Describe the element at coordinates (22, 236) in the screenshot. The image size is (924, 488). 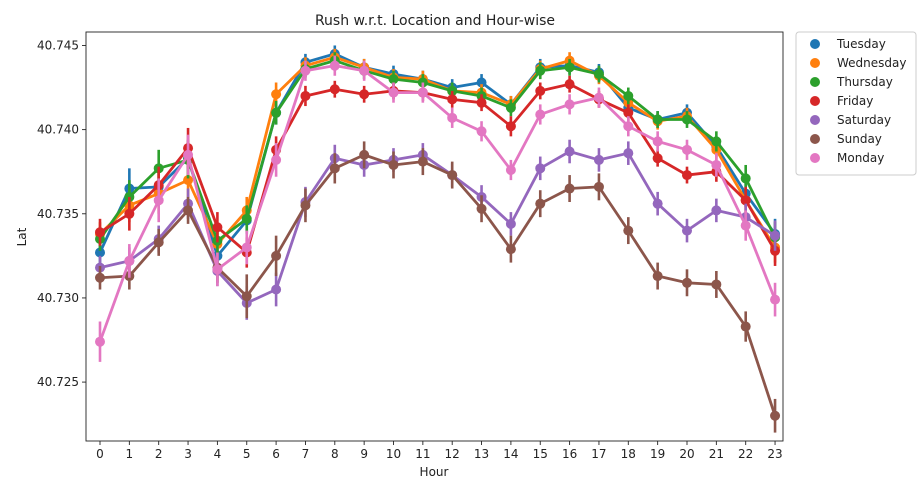
I see `y-axis-label: Lat` at that location.